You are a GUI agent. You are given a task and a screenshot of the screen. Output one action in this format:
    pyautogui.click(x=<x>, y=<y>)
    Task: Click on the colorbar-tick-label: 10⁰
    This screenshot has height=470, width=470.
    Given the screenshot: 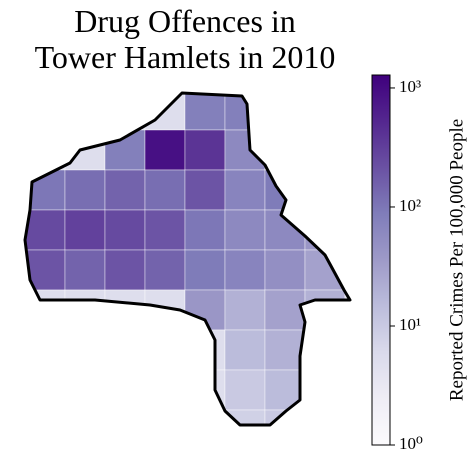 What is the action you would take?
    pyautogui.click(x=411, y=443)
    